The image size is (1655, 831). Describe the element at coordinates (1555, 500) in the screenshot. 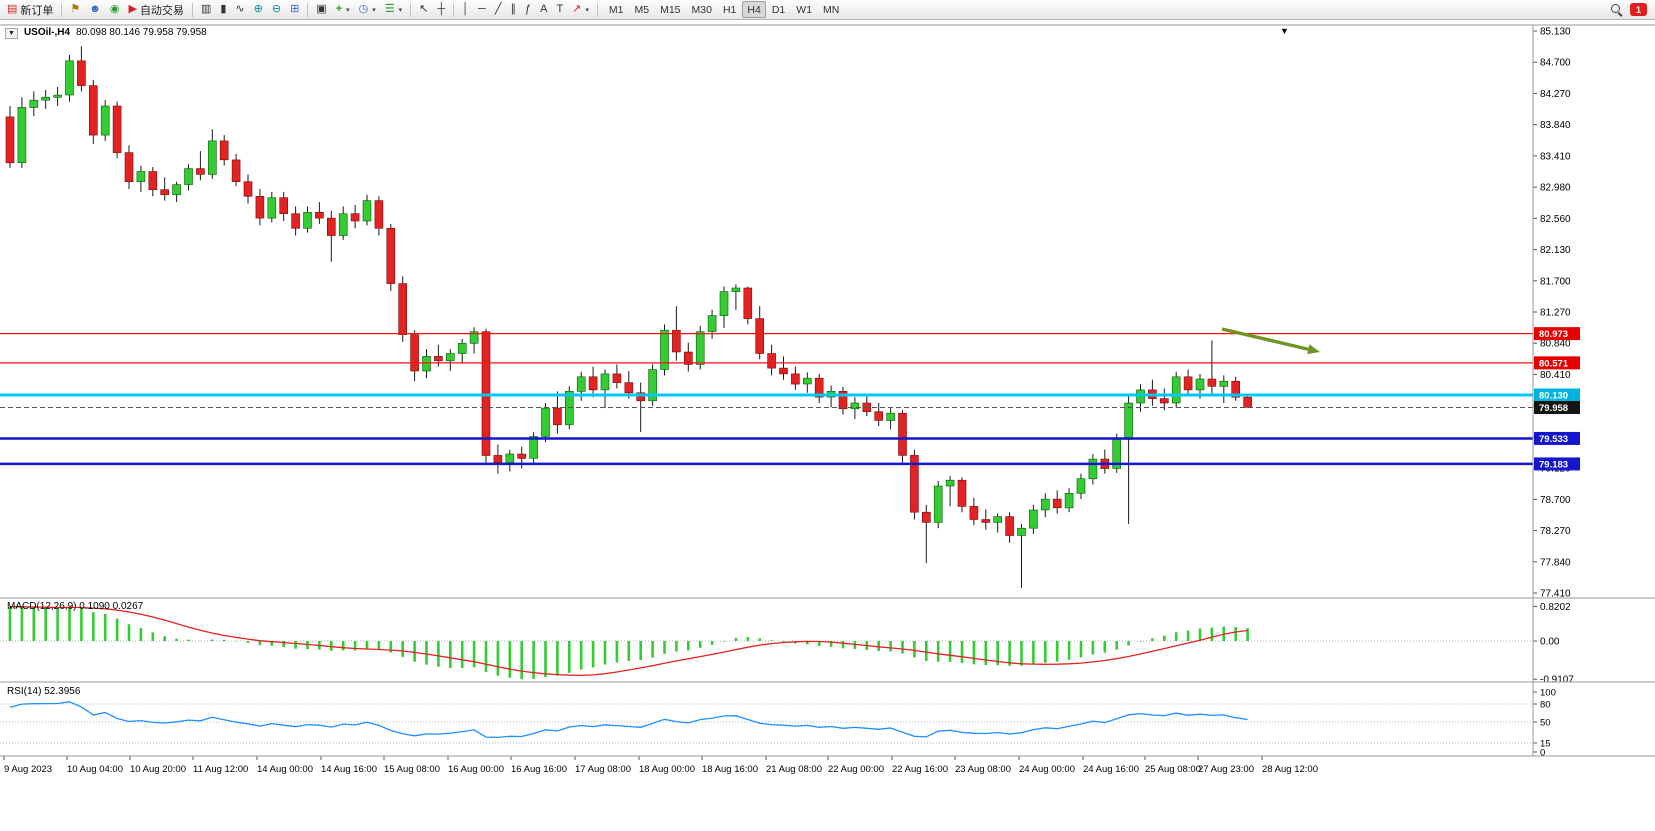

I see `svg-text: 78.700` at that location.